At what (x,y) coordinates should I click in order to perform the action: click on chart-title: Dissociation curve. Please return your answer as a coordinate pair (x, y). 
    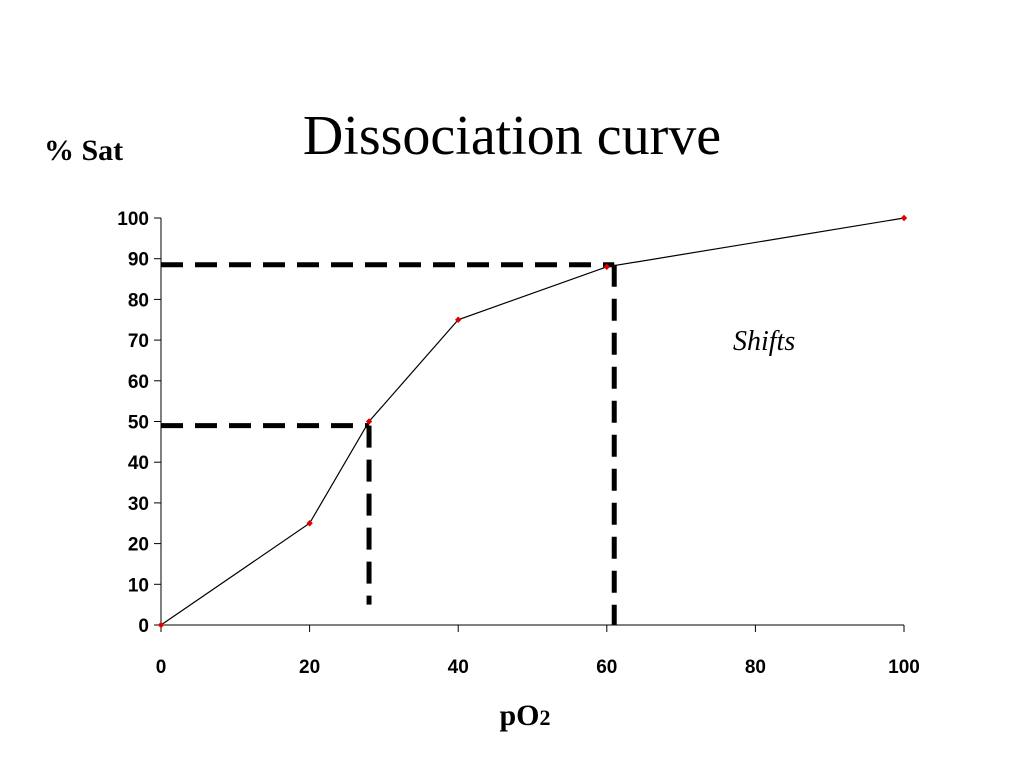
    Looking at the image, I should click on (512, 136).